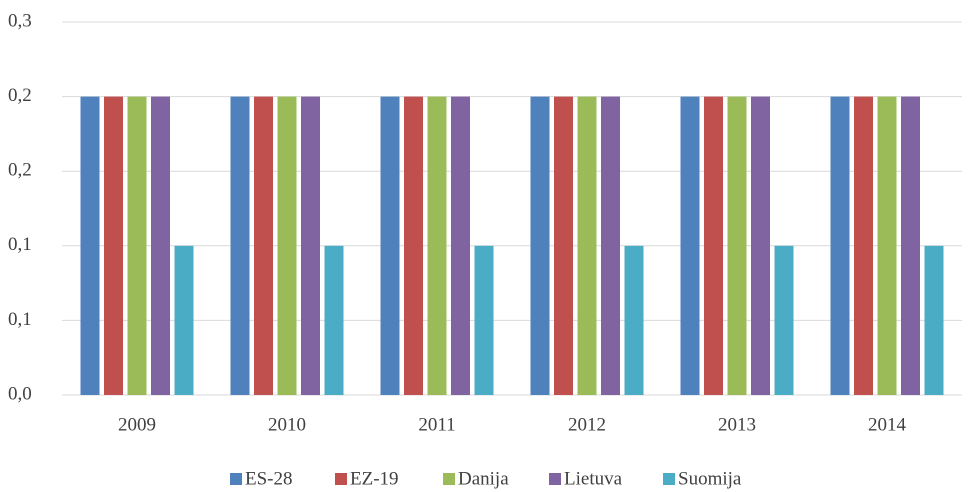  I want to click on legend-label: ES-28, so click(269, 478).